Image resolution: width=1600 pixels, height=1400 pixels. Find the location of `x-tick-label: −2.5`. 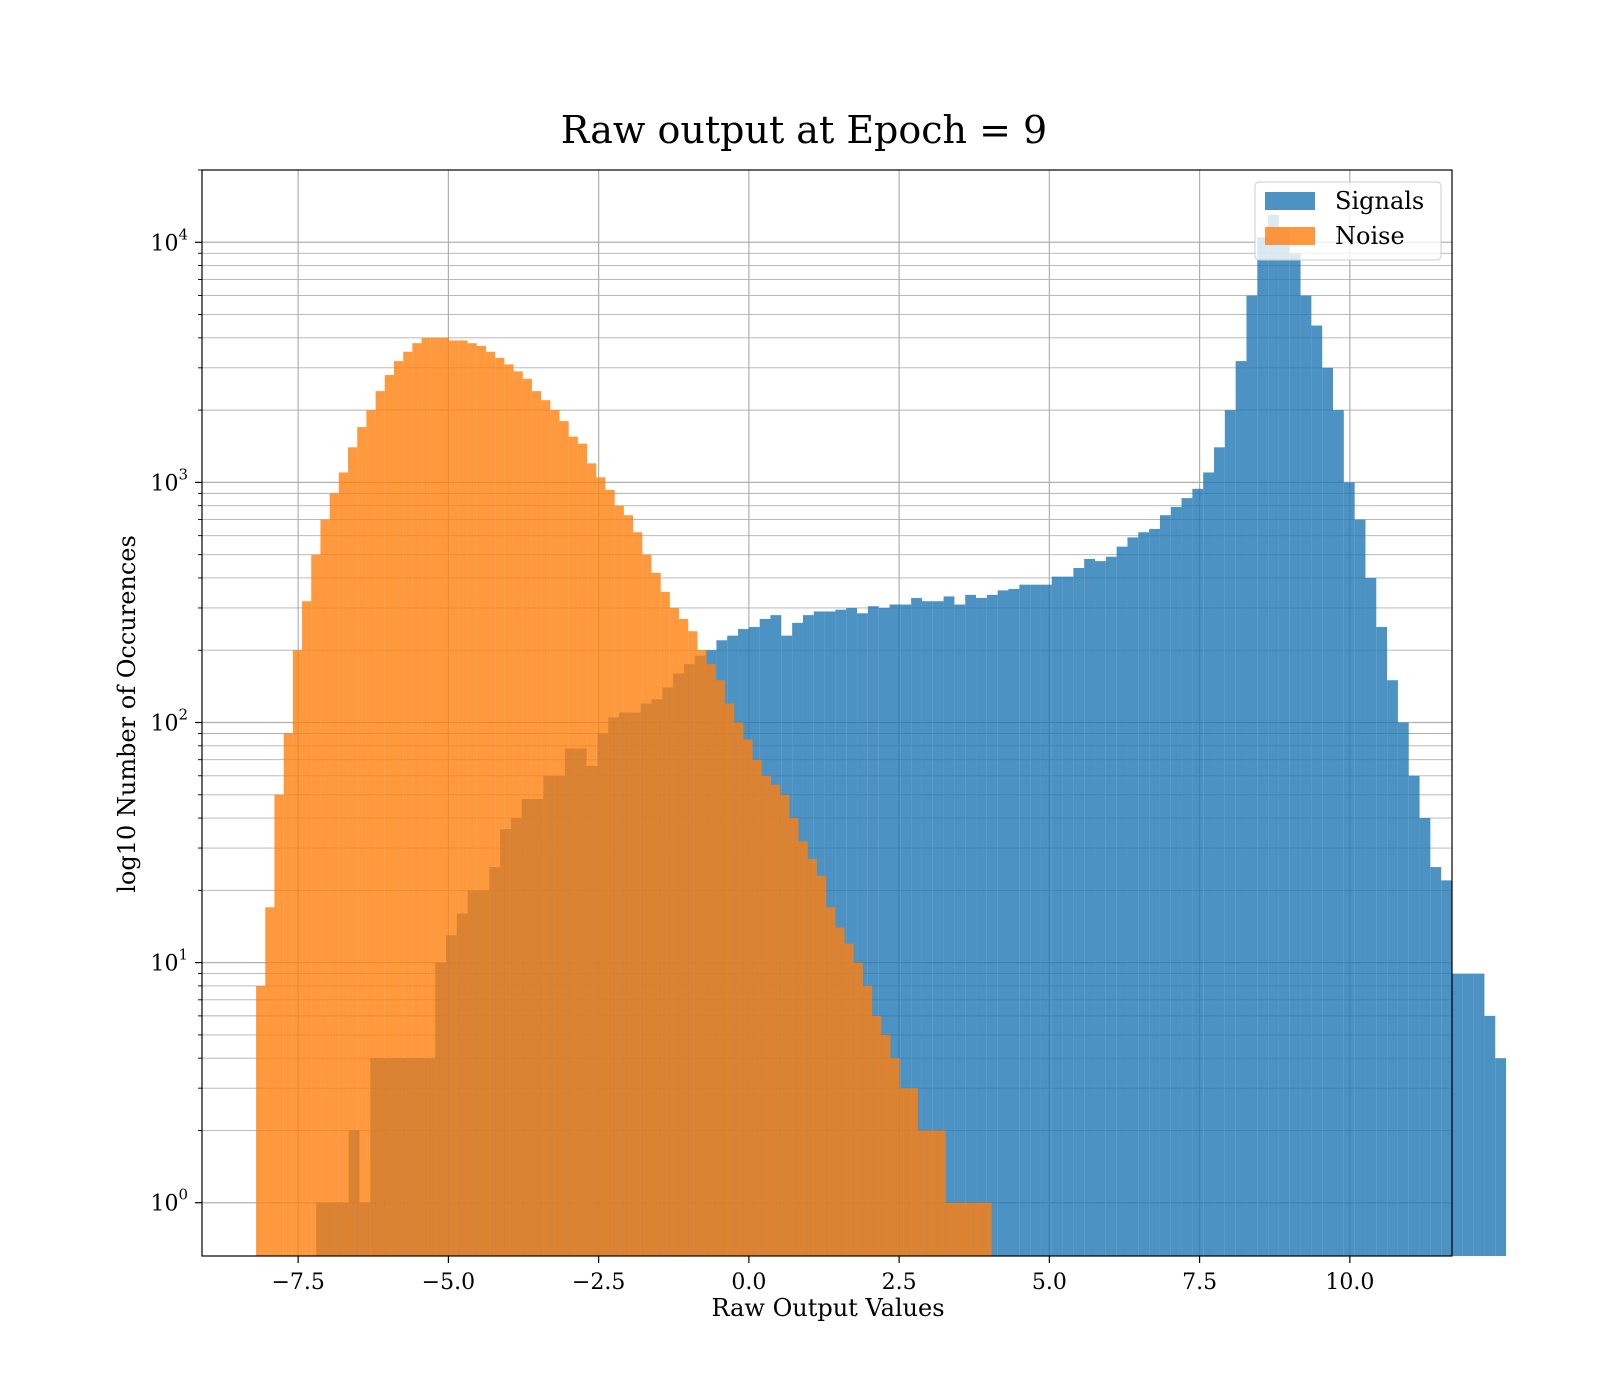

x-tick-label: −2.5 is located at coordinates (598, 1282).